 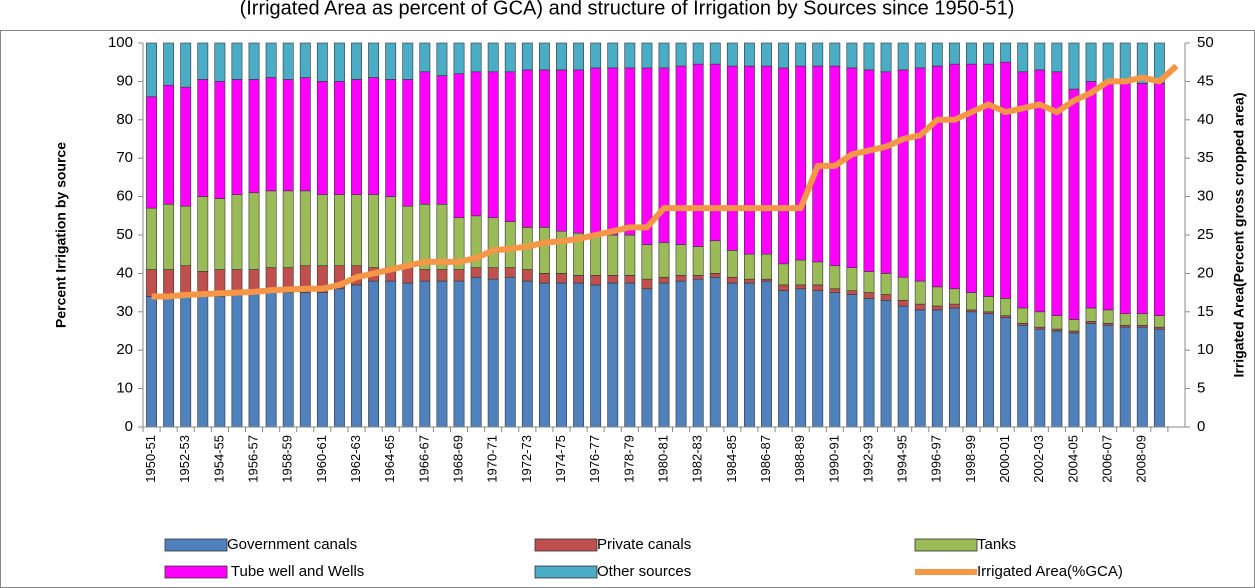 I want to click on x-tick-label: 1980-81, so click(x=662, y=459).